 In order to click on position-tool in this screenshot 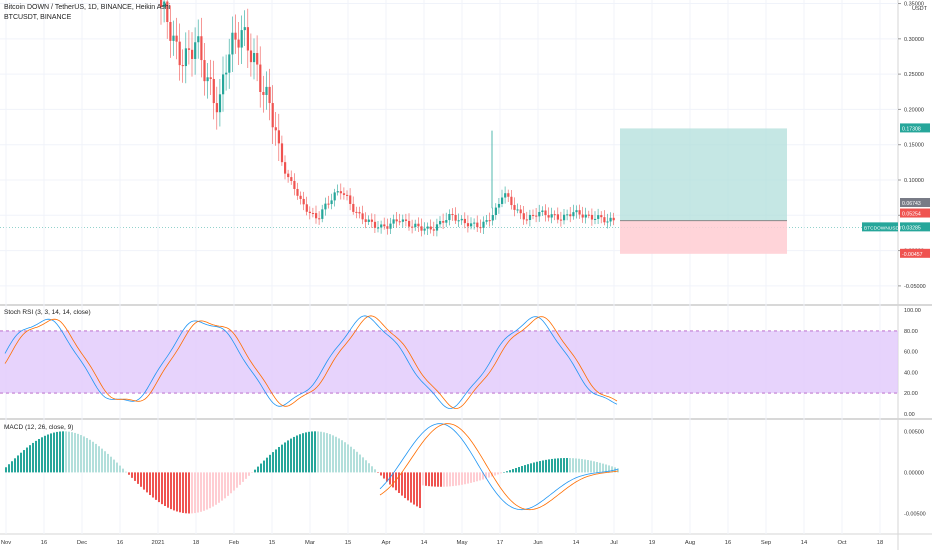, I will do `click(703, 191)`.